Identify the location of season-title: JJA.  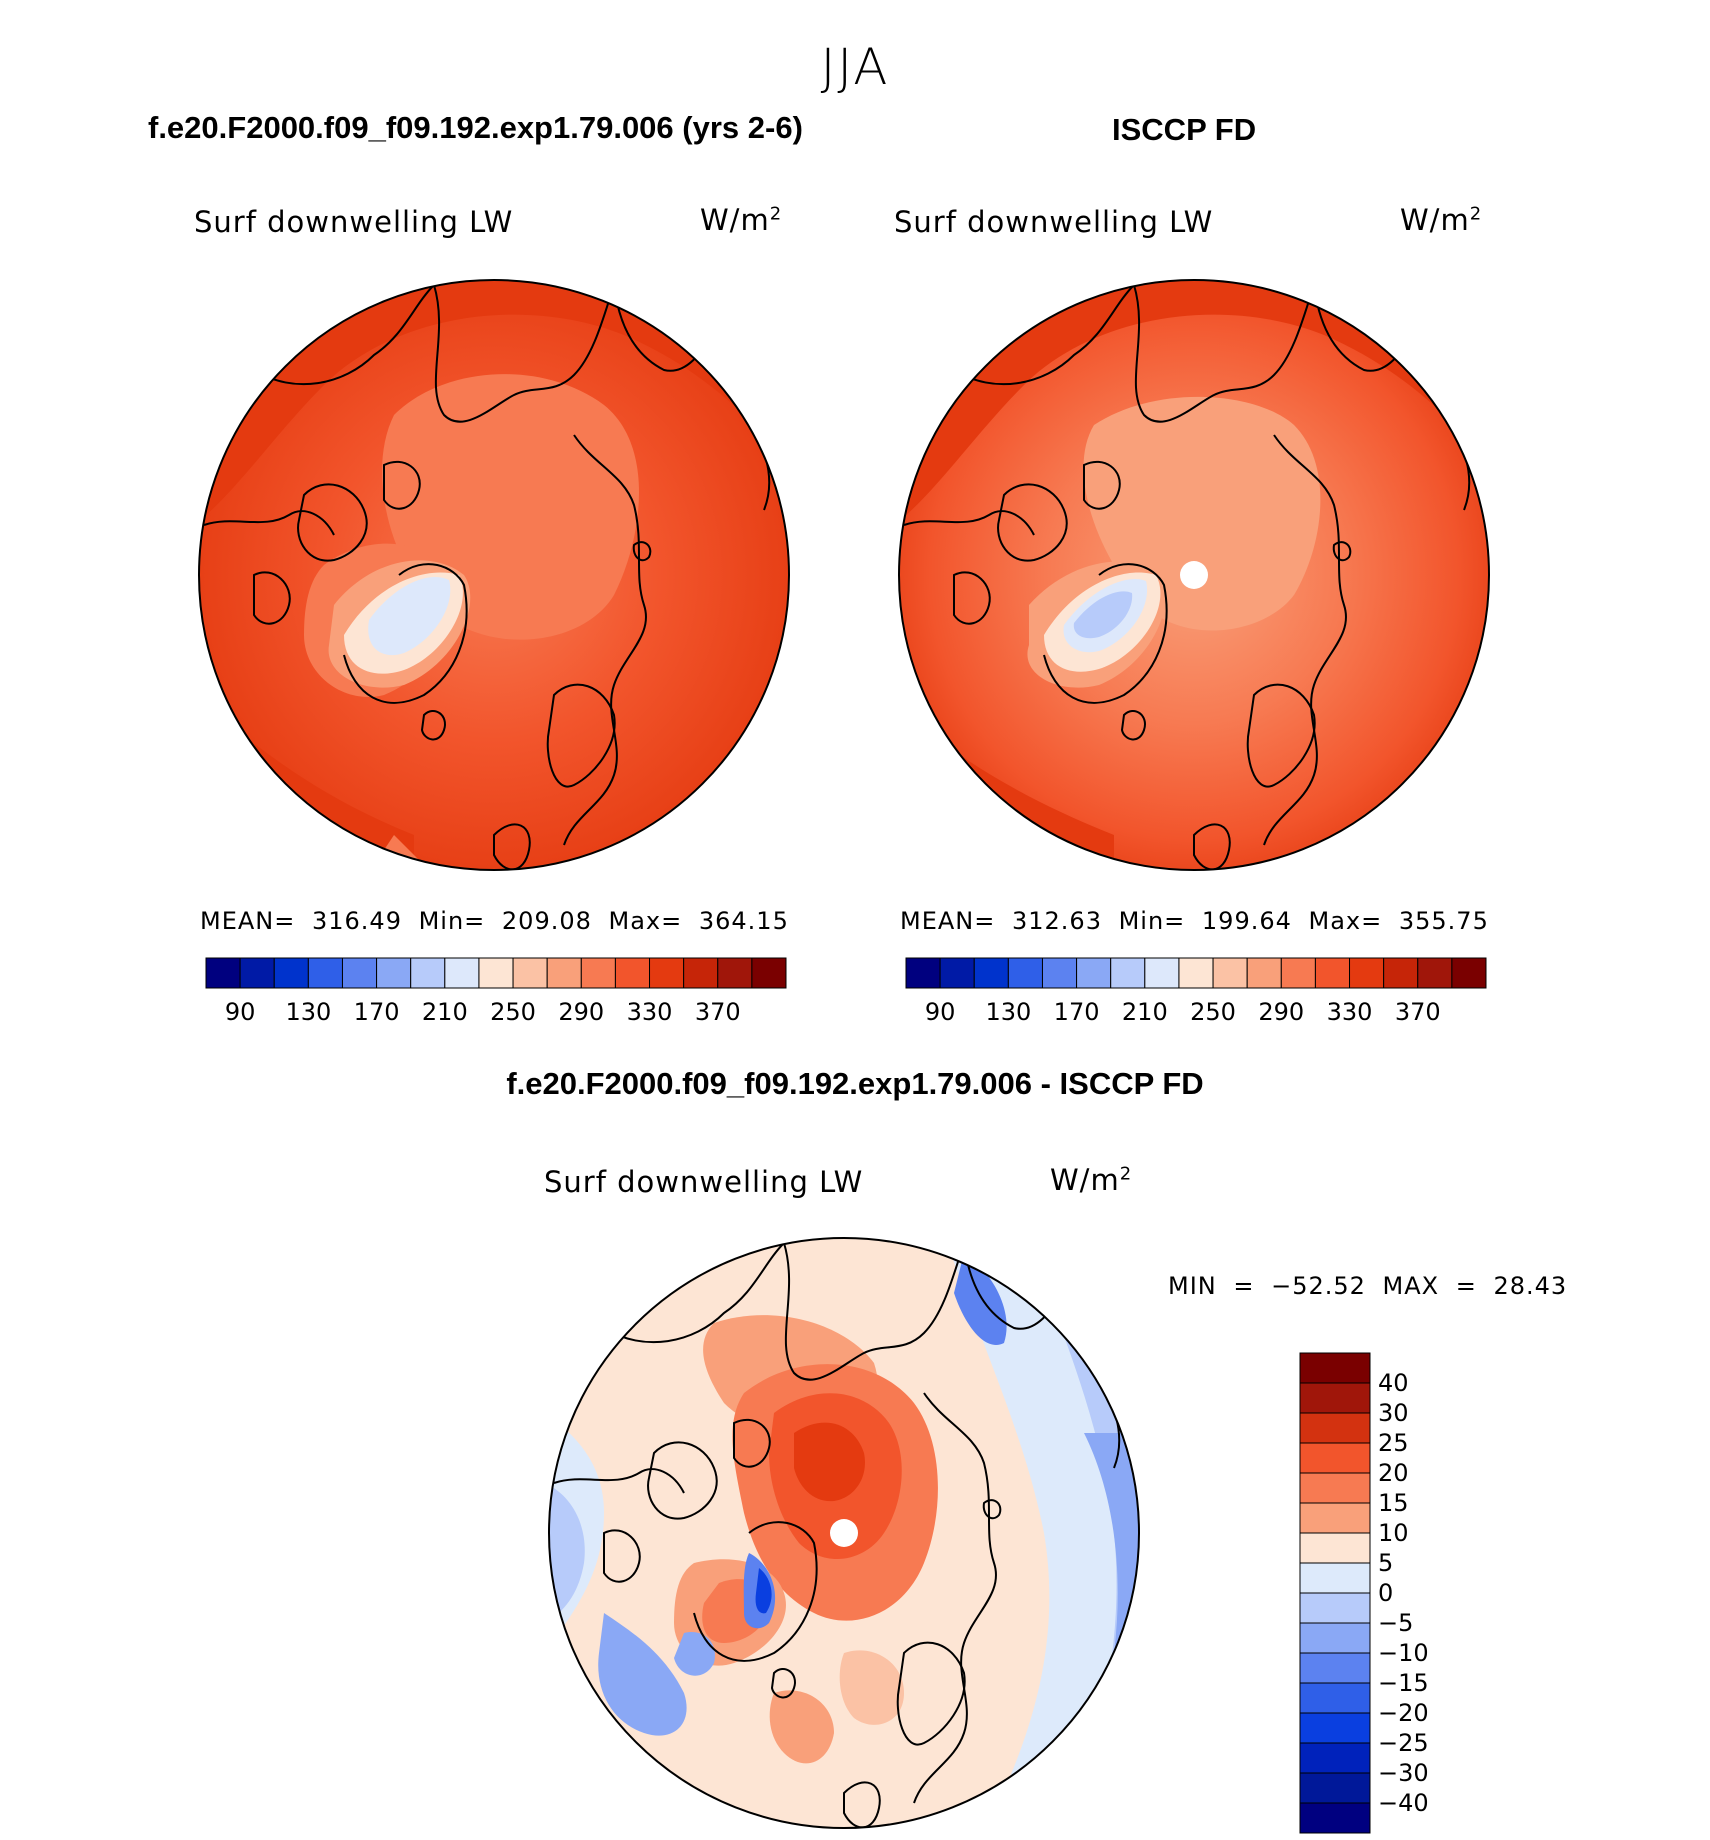
(855, 67).